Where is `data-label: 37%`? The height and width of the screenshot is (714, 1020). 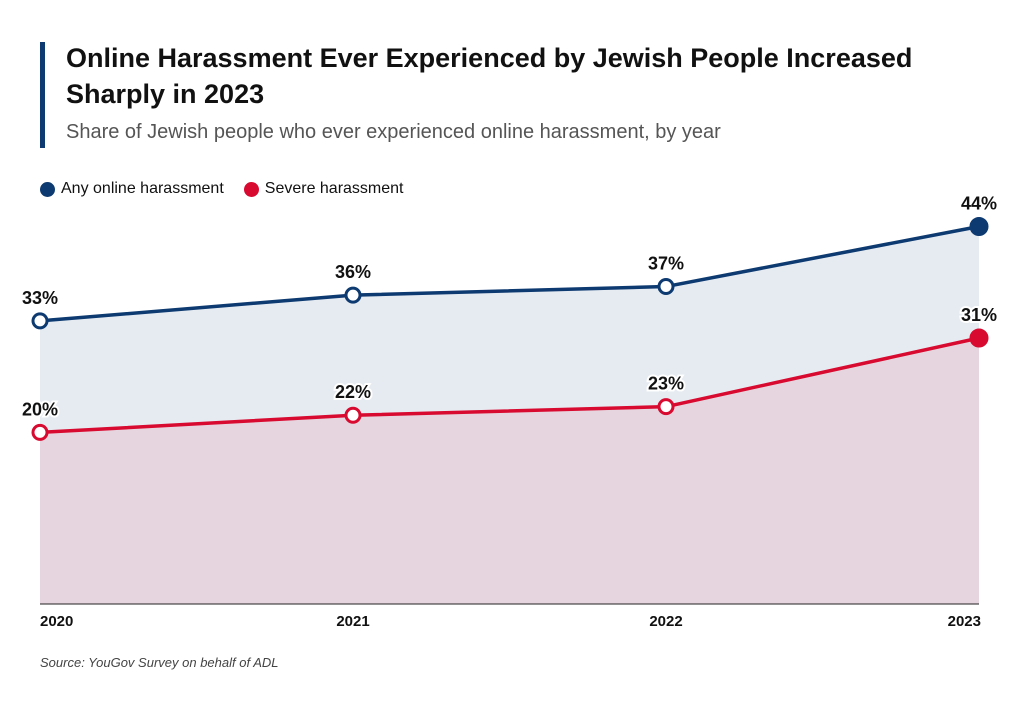
data-label: 37% is located at coordinates (666, 264).